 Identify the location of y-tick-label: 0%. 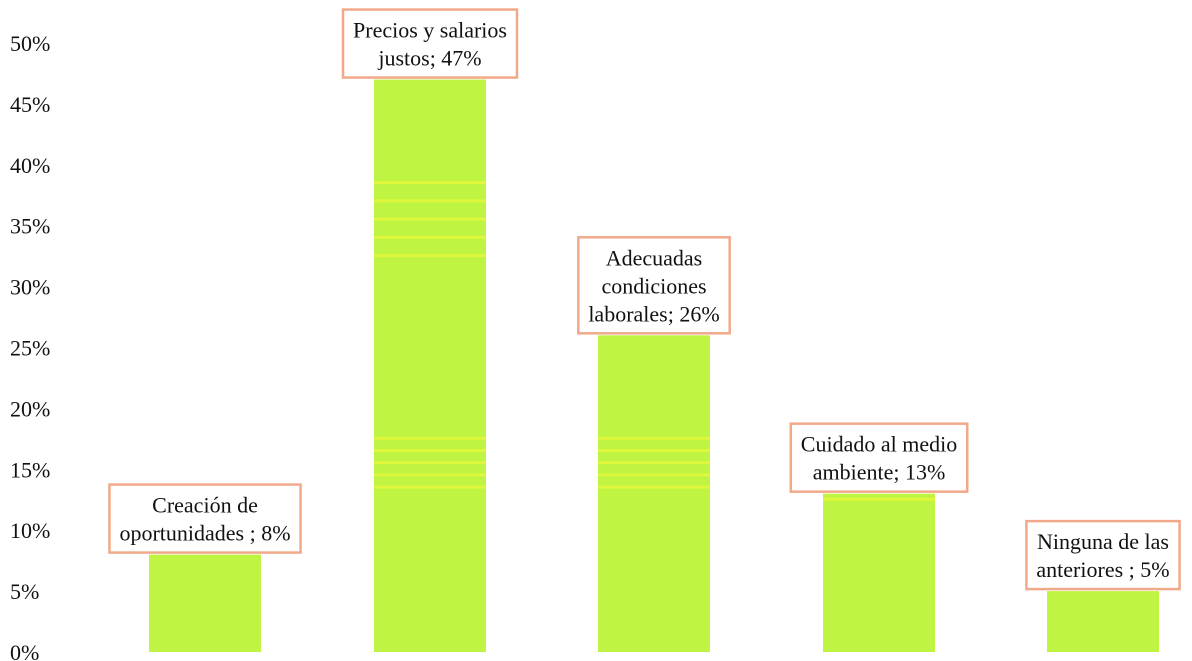
(24, 650).